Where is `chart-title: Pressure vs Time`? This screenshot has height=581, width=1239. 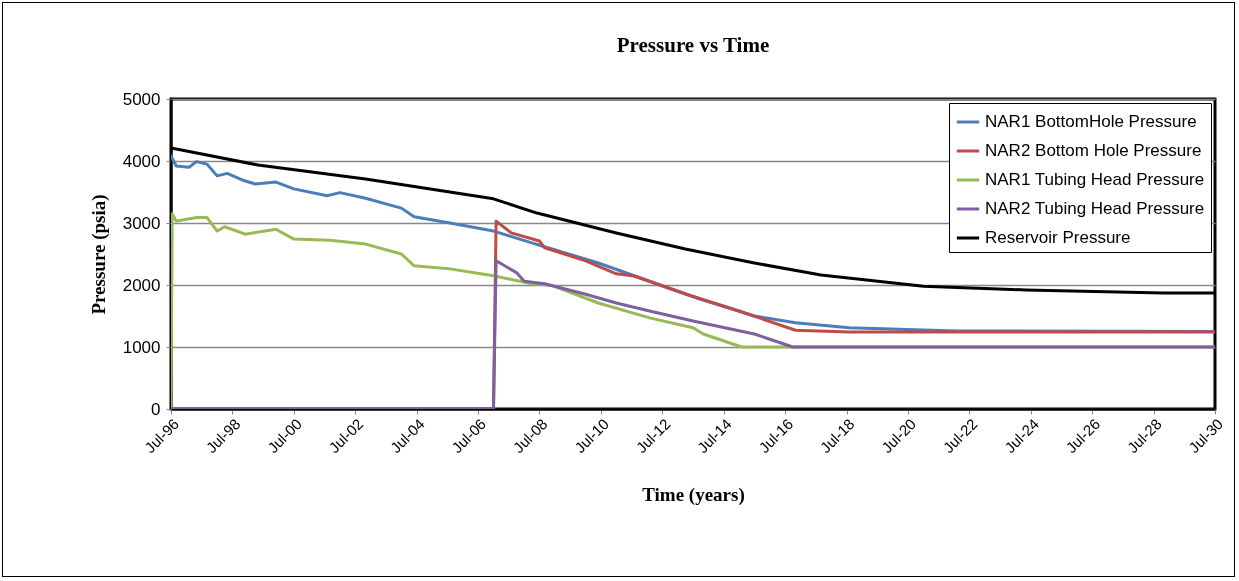 chart-title: Pressure vs Time is located at coordinates (693, 45).